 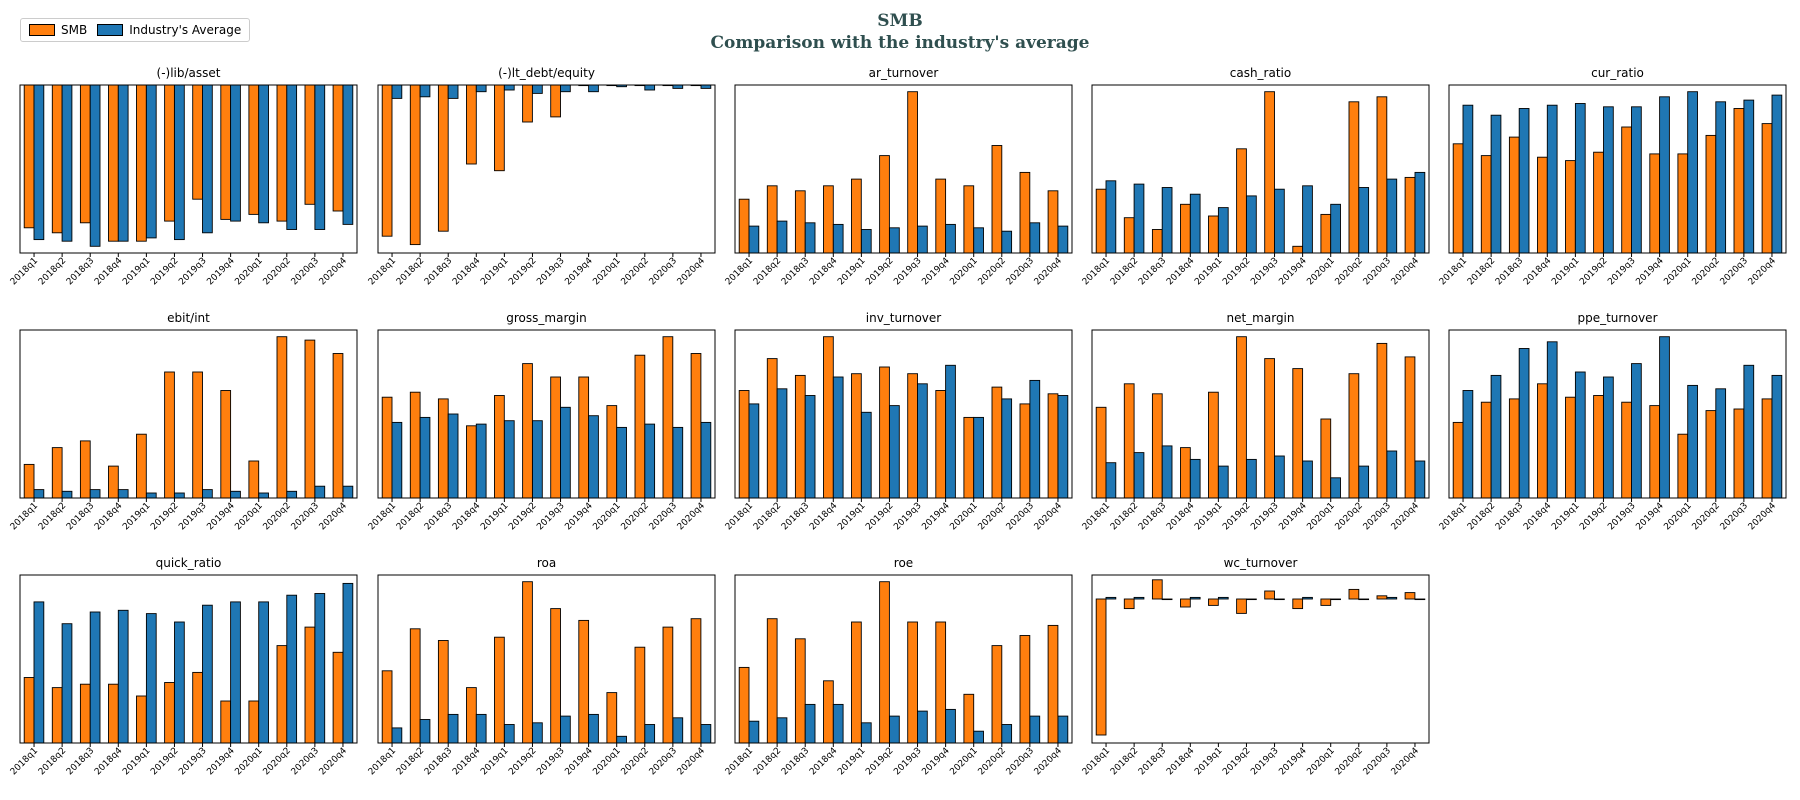 I want to click on panel-title: wc_turnover, so click(x=1261, y=563).